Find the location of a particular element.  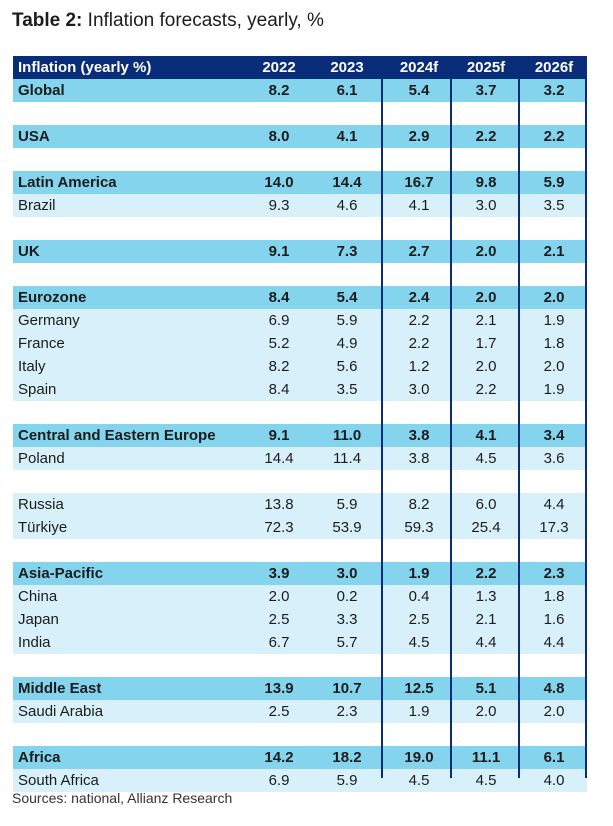

row-label: Asia-Pacific is located at coordinates (61, 573).